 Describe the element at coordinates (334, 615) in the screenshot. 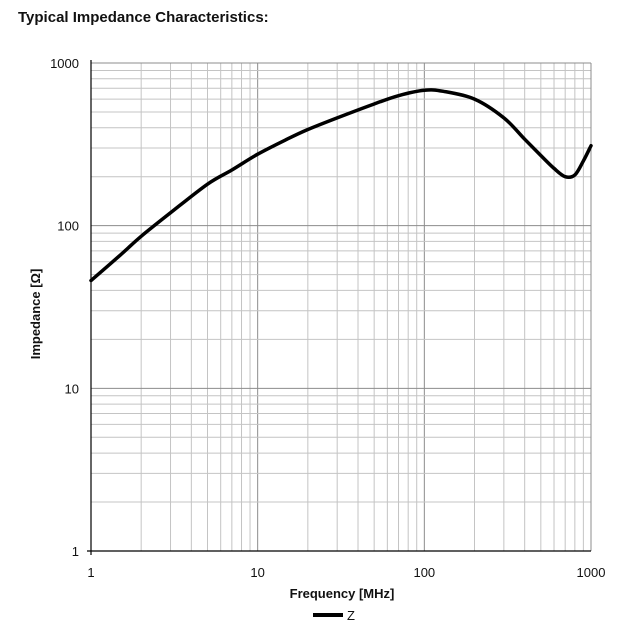

I see `legend: Z` at that location.